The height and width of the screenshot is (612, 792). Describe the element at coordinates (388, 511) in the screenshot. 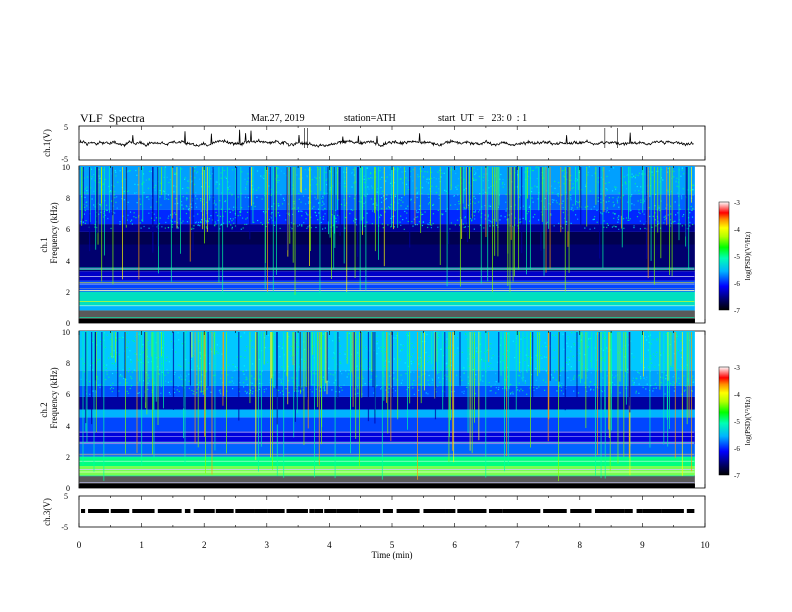

I see `ch3-trace` at that location.